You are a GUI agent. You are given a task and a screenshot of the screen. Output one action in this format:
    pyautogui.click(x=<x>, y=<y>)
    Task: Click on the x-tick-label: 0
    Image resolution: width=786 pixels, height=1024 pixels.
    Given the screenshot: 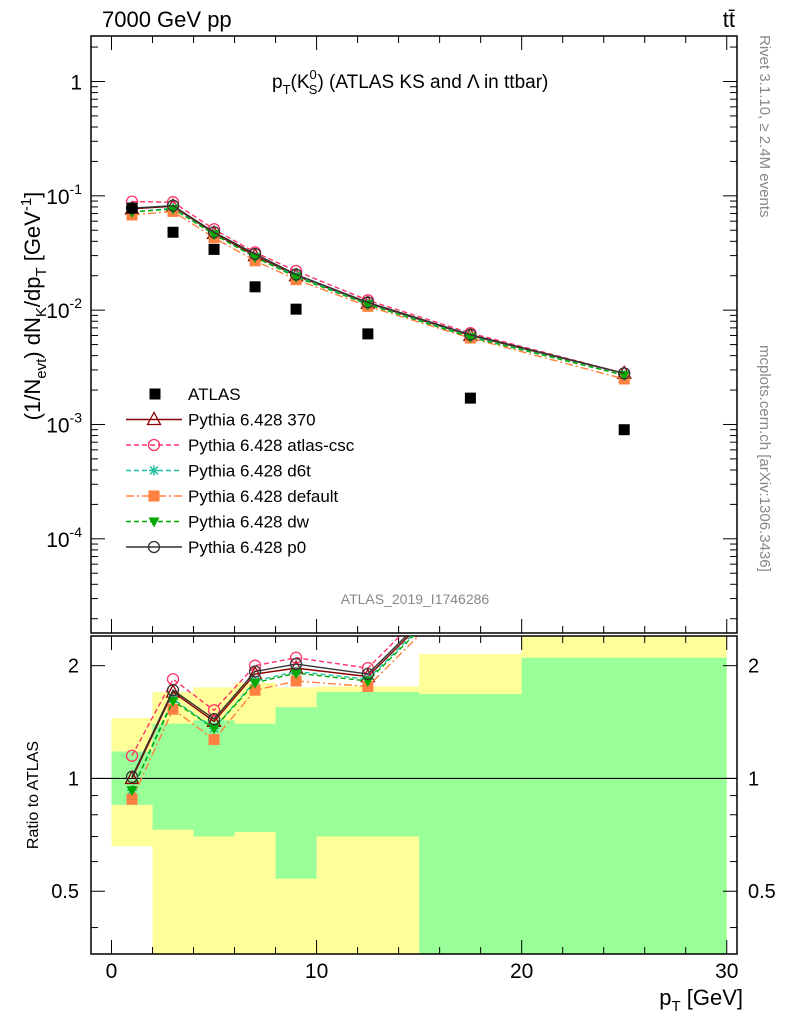 What is the action you would take?
    pyautogui.click(x=112, y=971)
    